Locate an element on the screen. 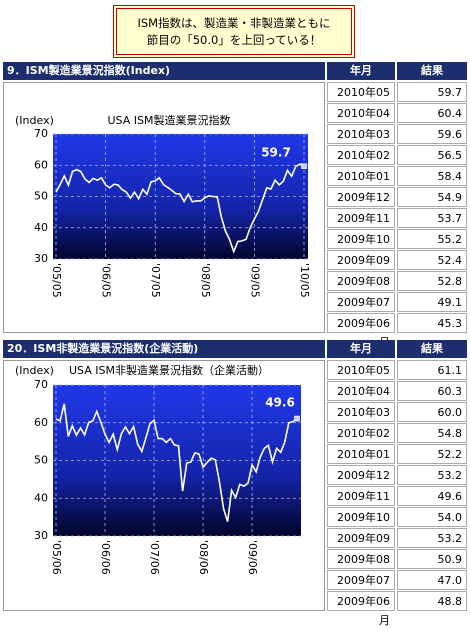 This screenshot has width=470, height=630. x-tick-label: '09/05 is located at coordinates (254, 280).